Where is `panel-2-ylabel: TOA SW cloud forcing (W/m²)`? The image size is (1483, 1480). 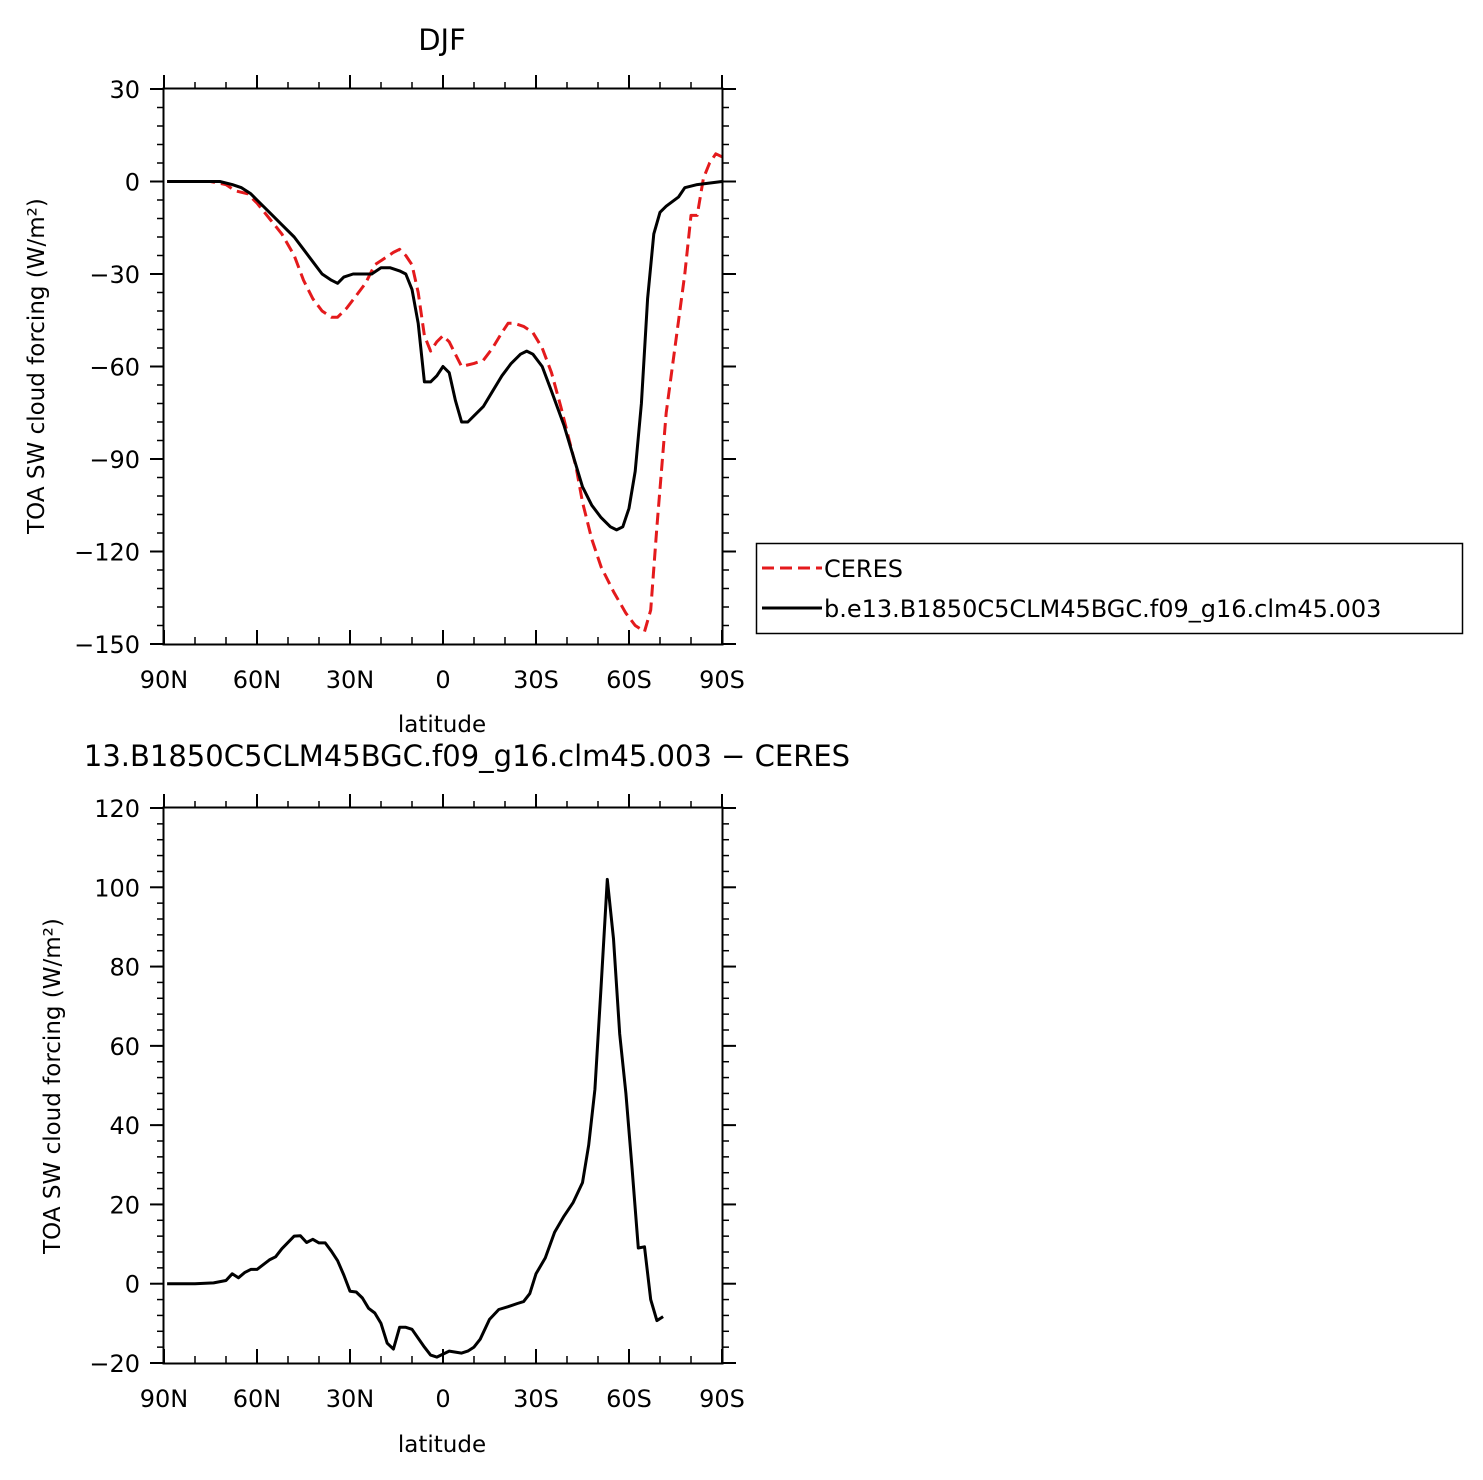
panel-2-ylabel: TOA SW cloud forcing (W/m²) is located at coordinates (53, 1086).